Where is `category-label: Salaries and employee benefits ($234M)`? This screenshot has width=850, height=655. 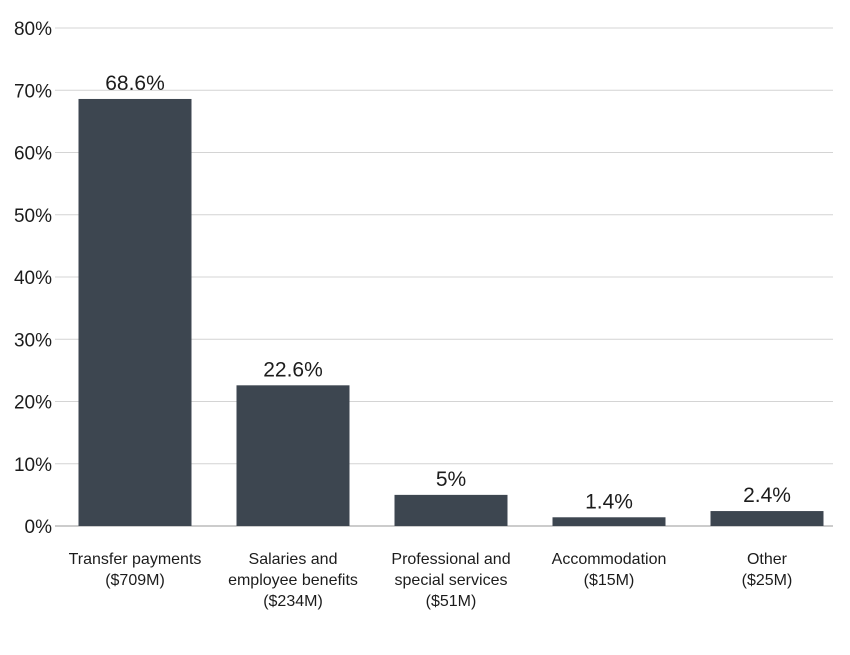
category-label: Salaries and employee benefits ($234M) is located at coordinates (293, 580).